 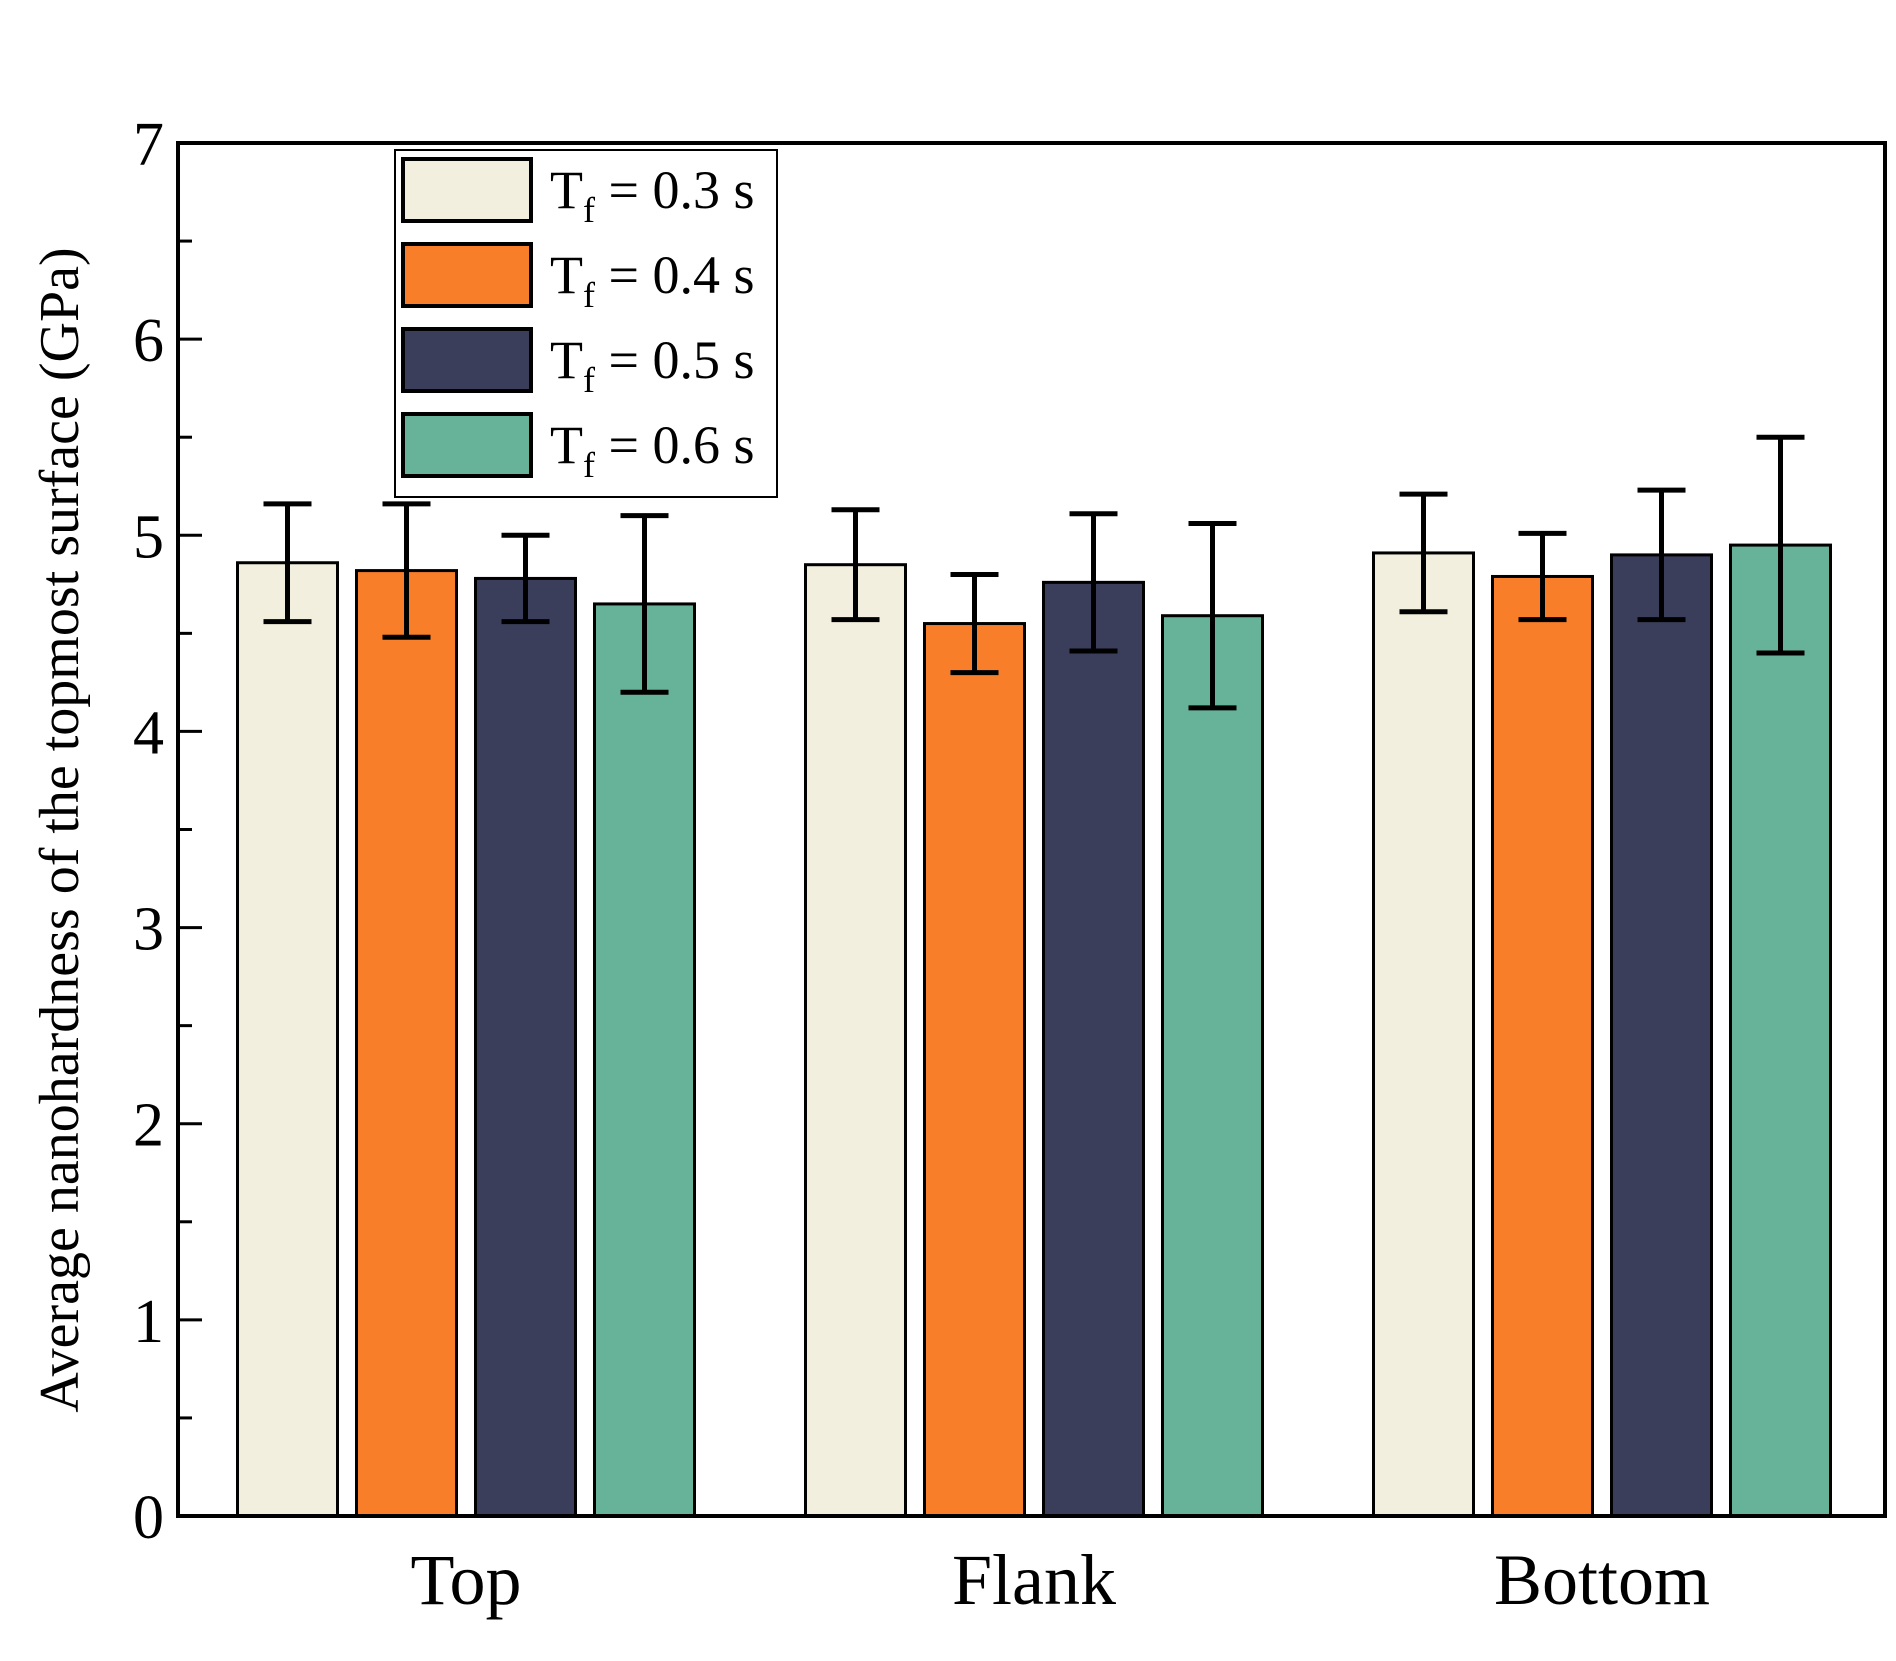 What do you see at coordinates (148, 145) in the screenshot?
I see `y-tick-label: 7` at bounding box center [148, 145].